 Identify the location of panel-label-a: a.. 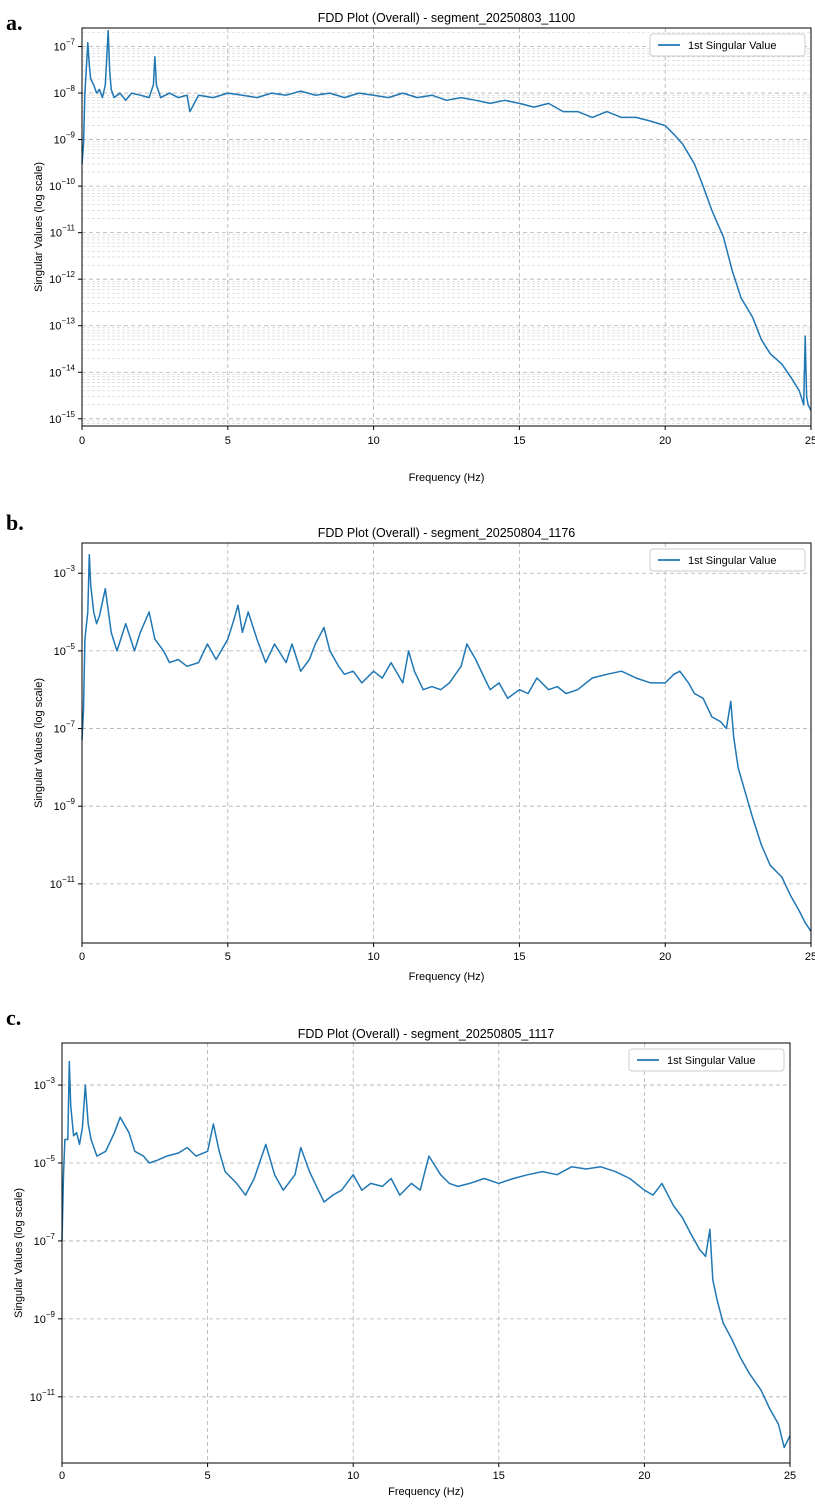
(14, 22).